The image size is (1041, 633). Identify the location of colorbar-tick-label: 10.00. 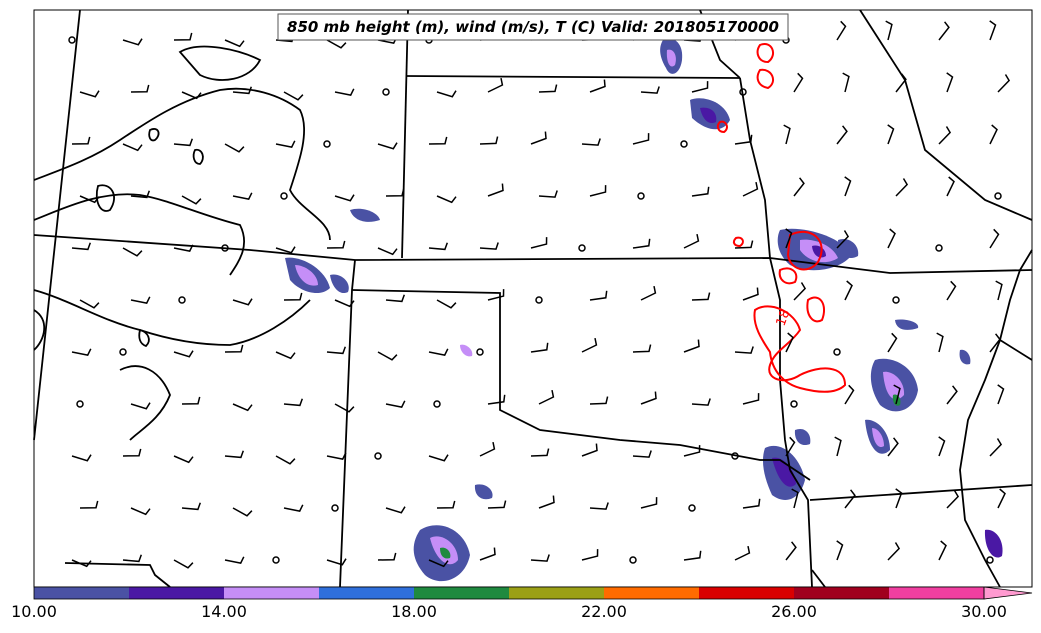
(34, 611).